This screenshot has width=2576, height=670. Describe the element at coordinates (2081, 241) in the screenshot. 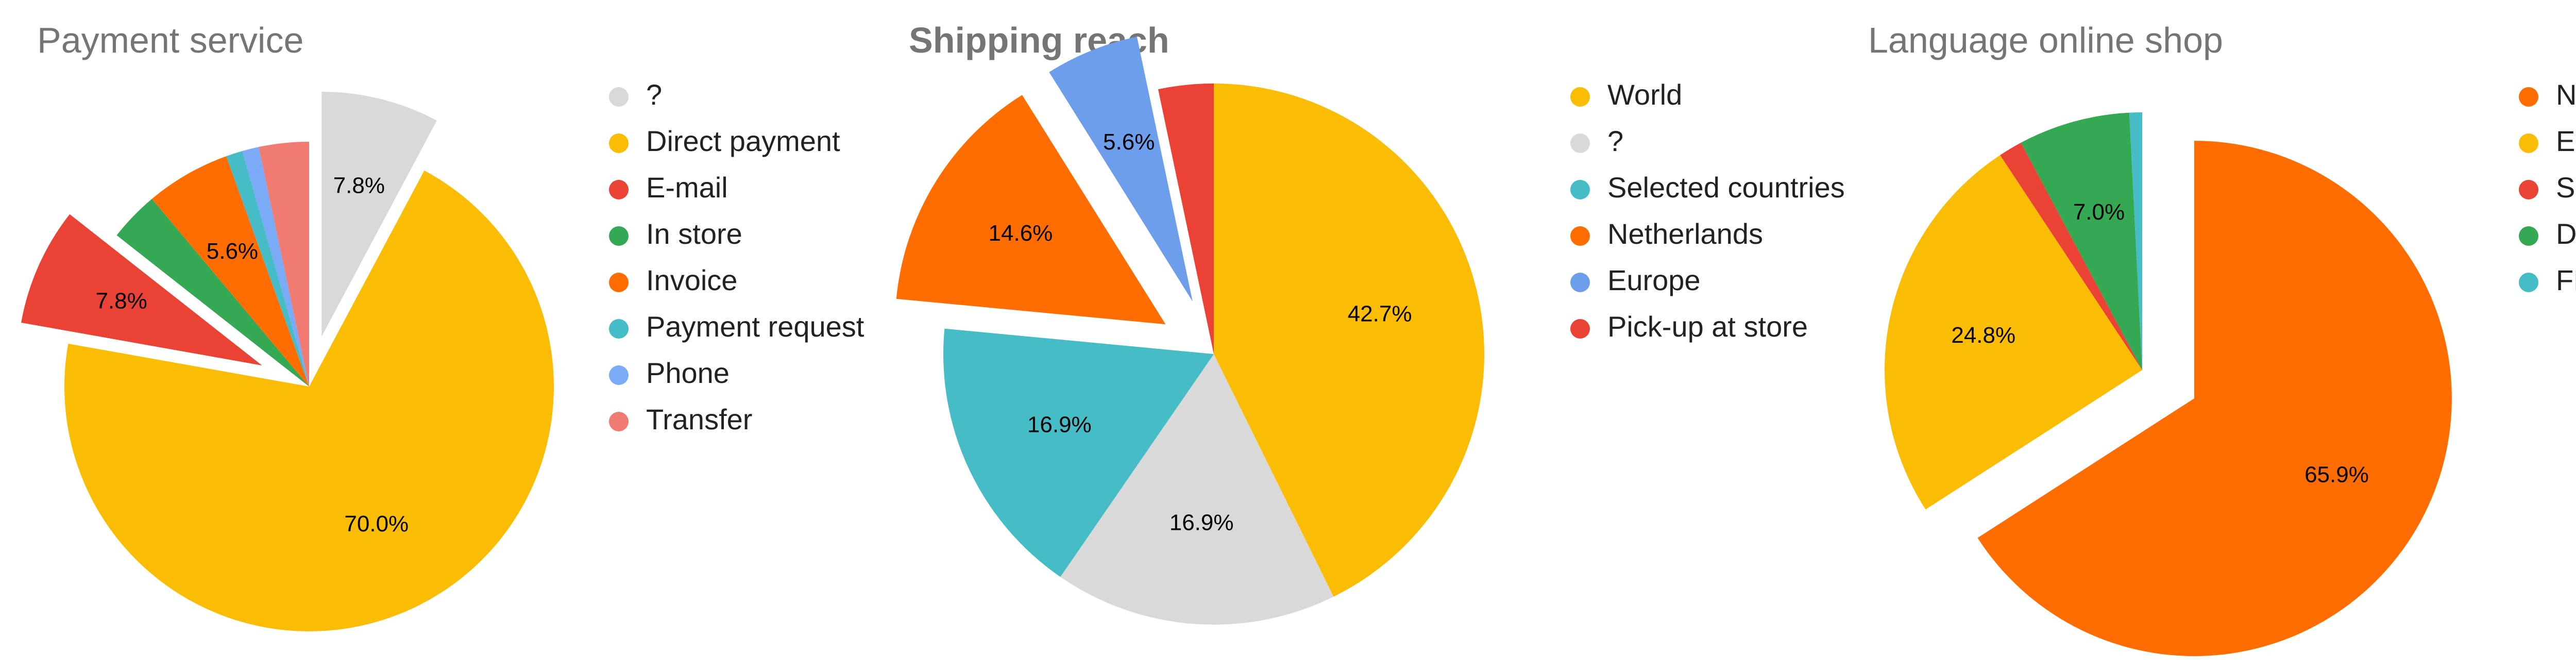

I see `pie-slice-deu` at that location.